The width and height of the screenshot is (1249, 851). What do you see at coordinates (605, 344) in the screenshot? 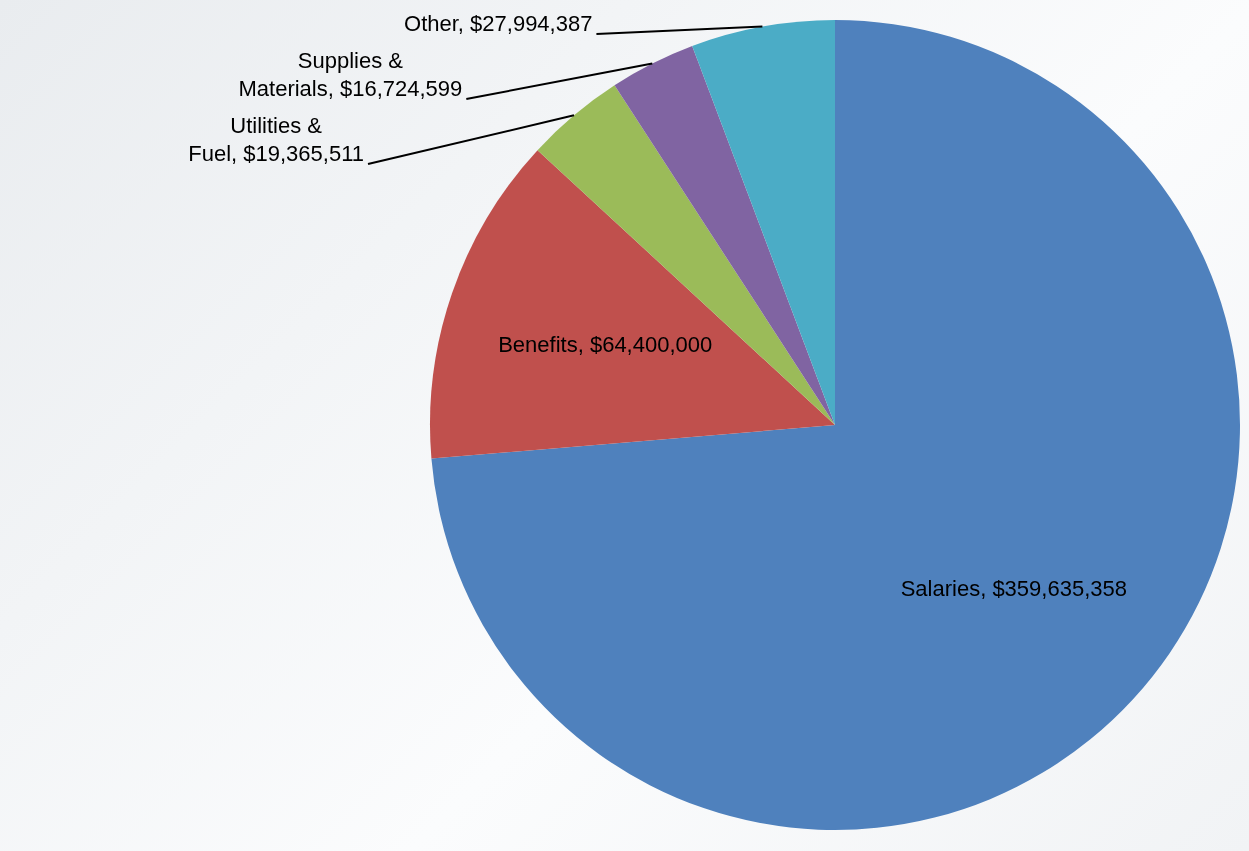
I see `slice-label: Benefits, $64,400,000` at bounding box center [605, 344].